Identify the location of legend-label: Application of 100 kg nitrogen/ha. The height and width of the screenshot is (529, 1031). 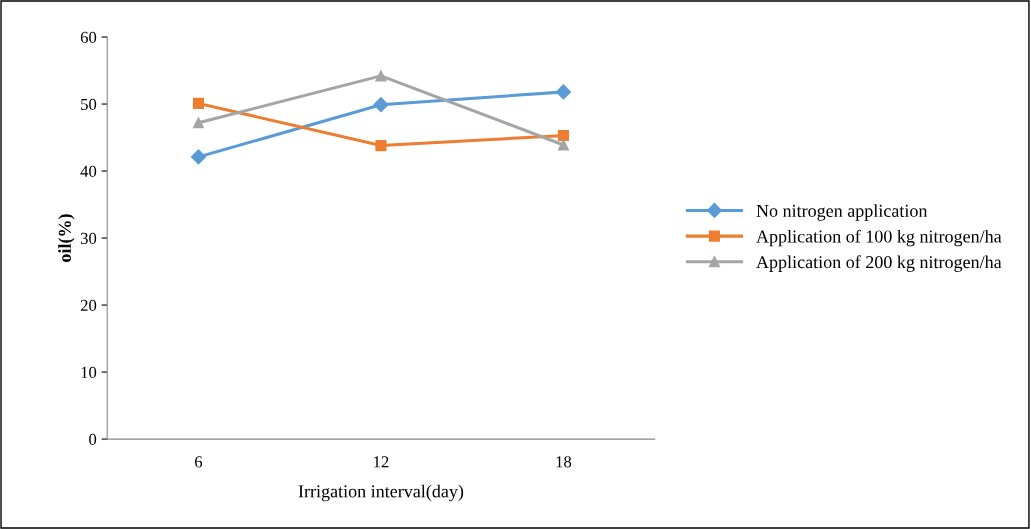
(879, 238).